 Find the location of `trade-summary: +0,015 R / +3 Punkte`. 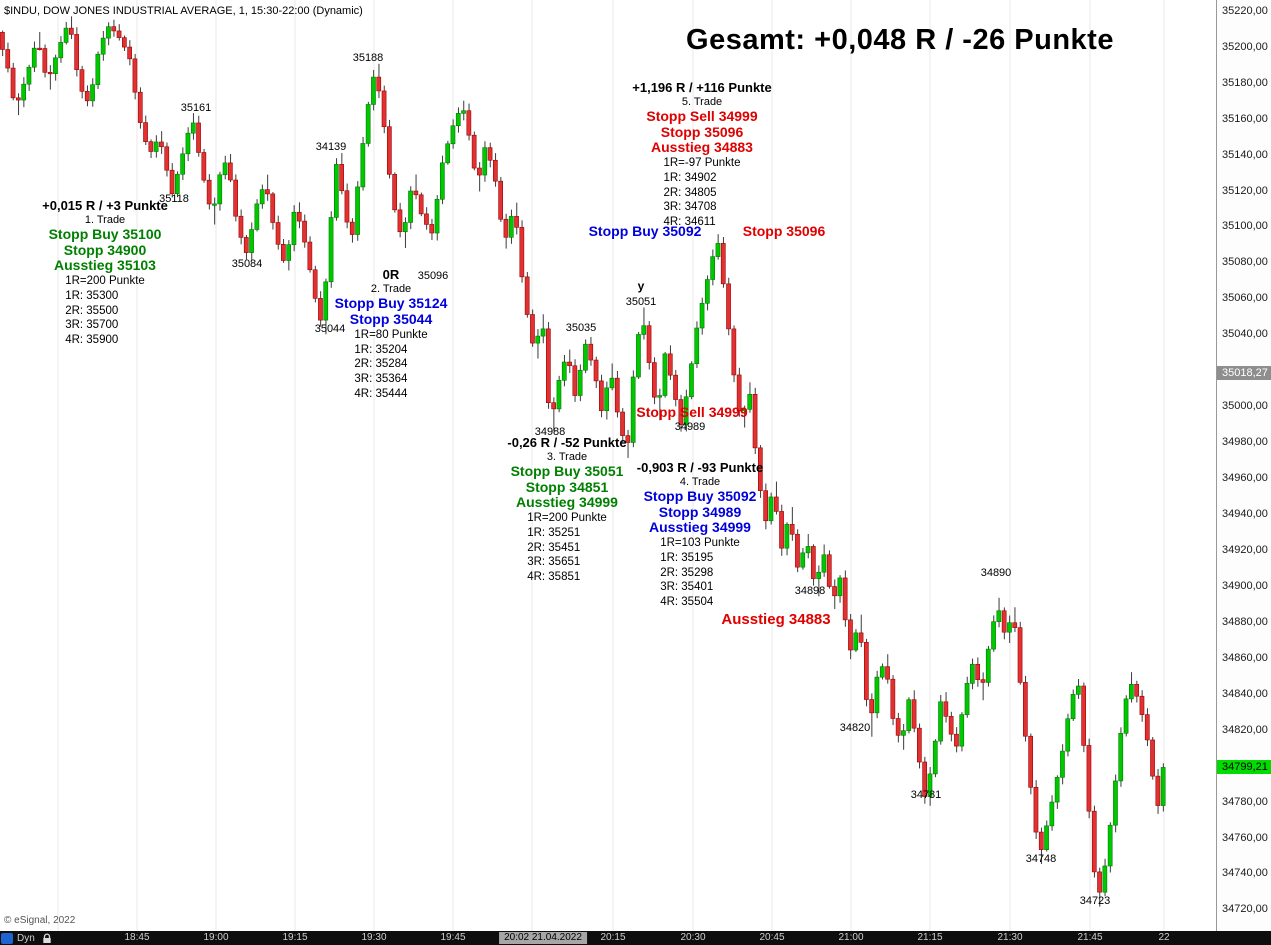

trade-summary: +0,015 R / +3 Punkte is located at coordinates (105, 205).